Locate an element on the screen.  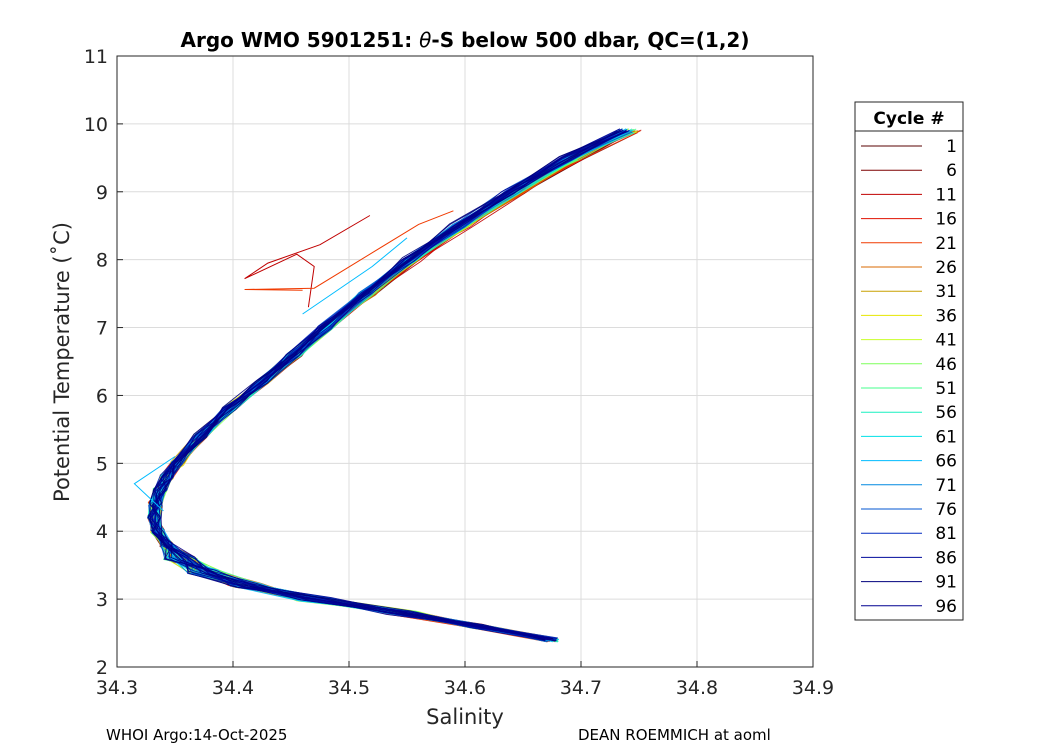
y-tick-labels: 2 3 4 5 6 7 8 9 10 11 is located at coordinates (96, 362).